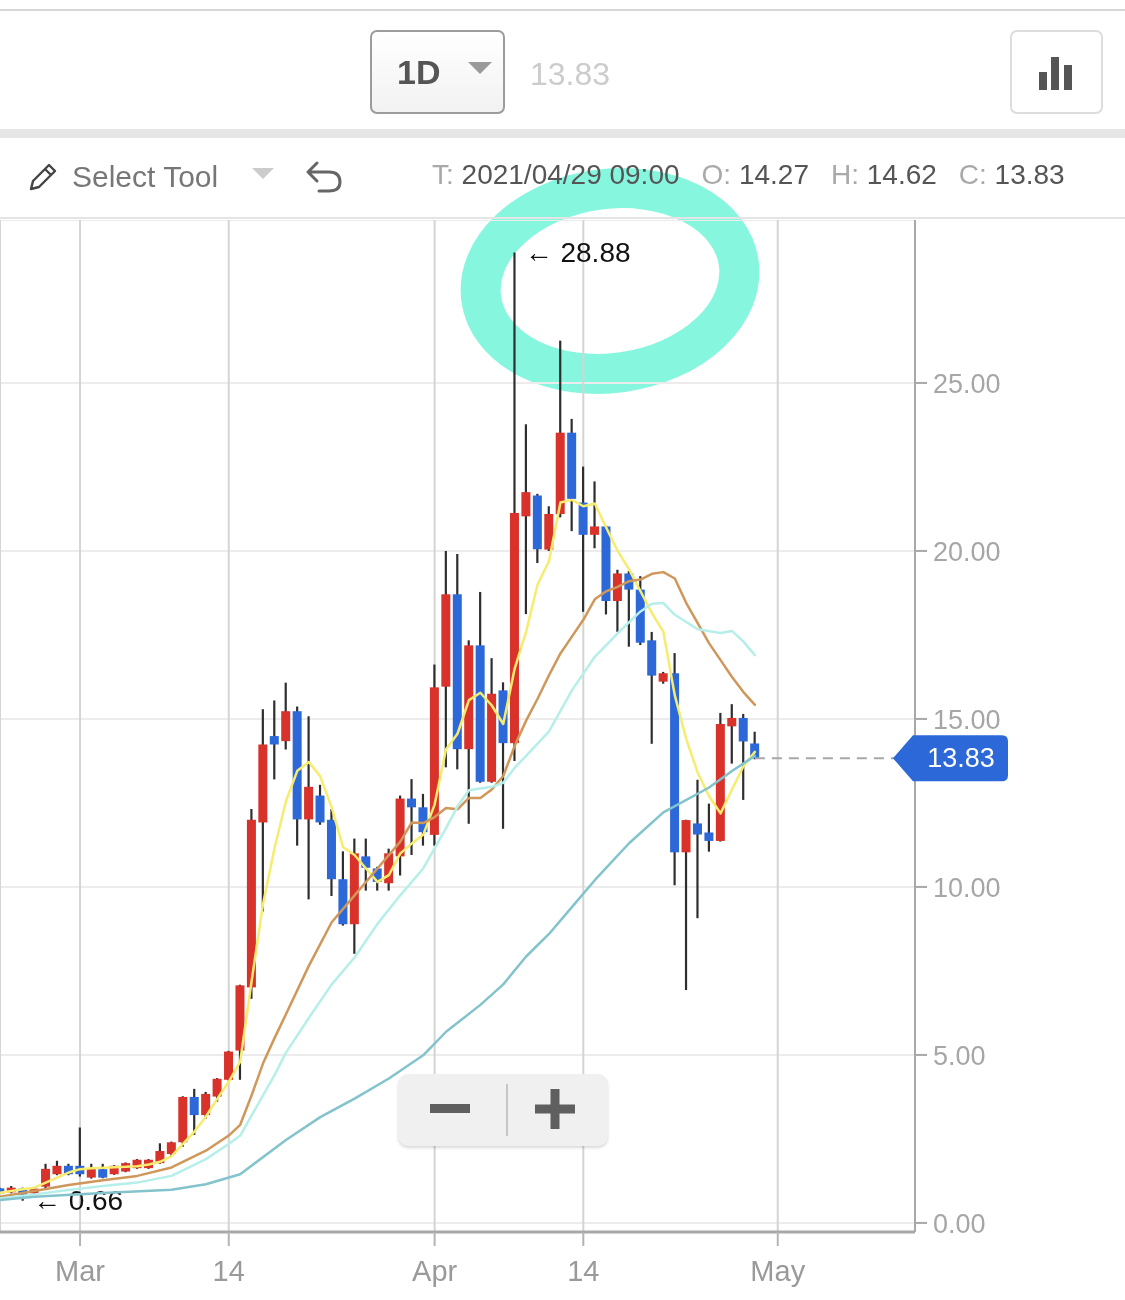  Describe the element at coordinates (972, 174) in the screenshot. I see `text: C:` at that location.